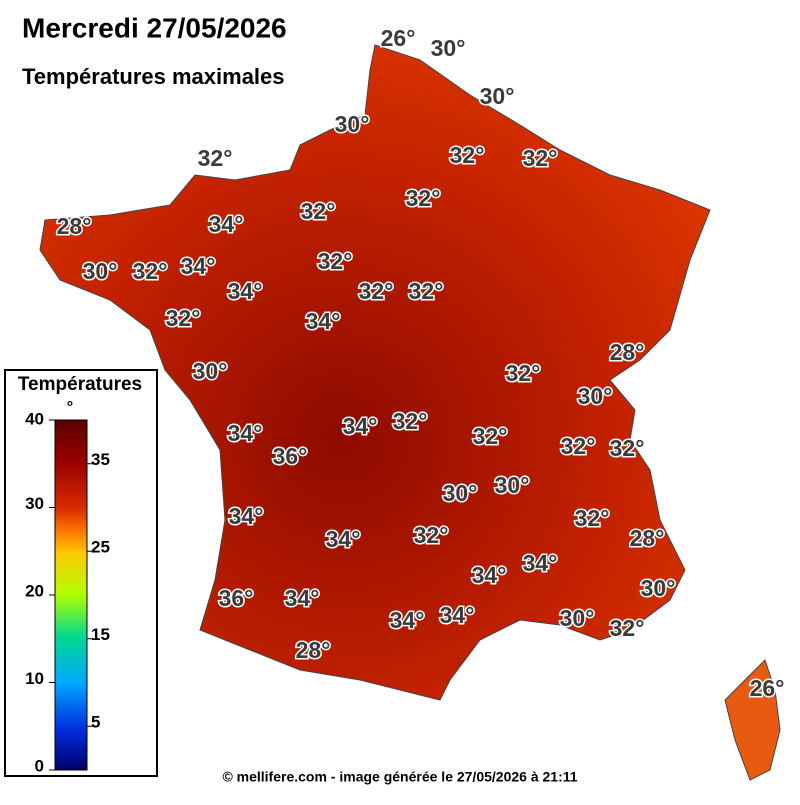  I want to click on legend-tick-label: 0, so click(39, 765).